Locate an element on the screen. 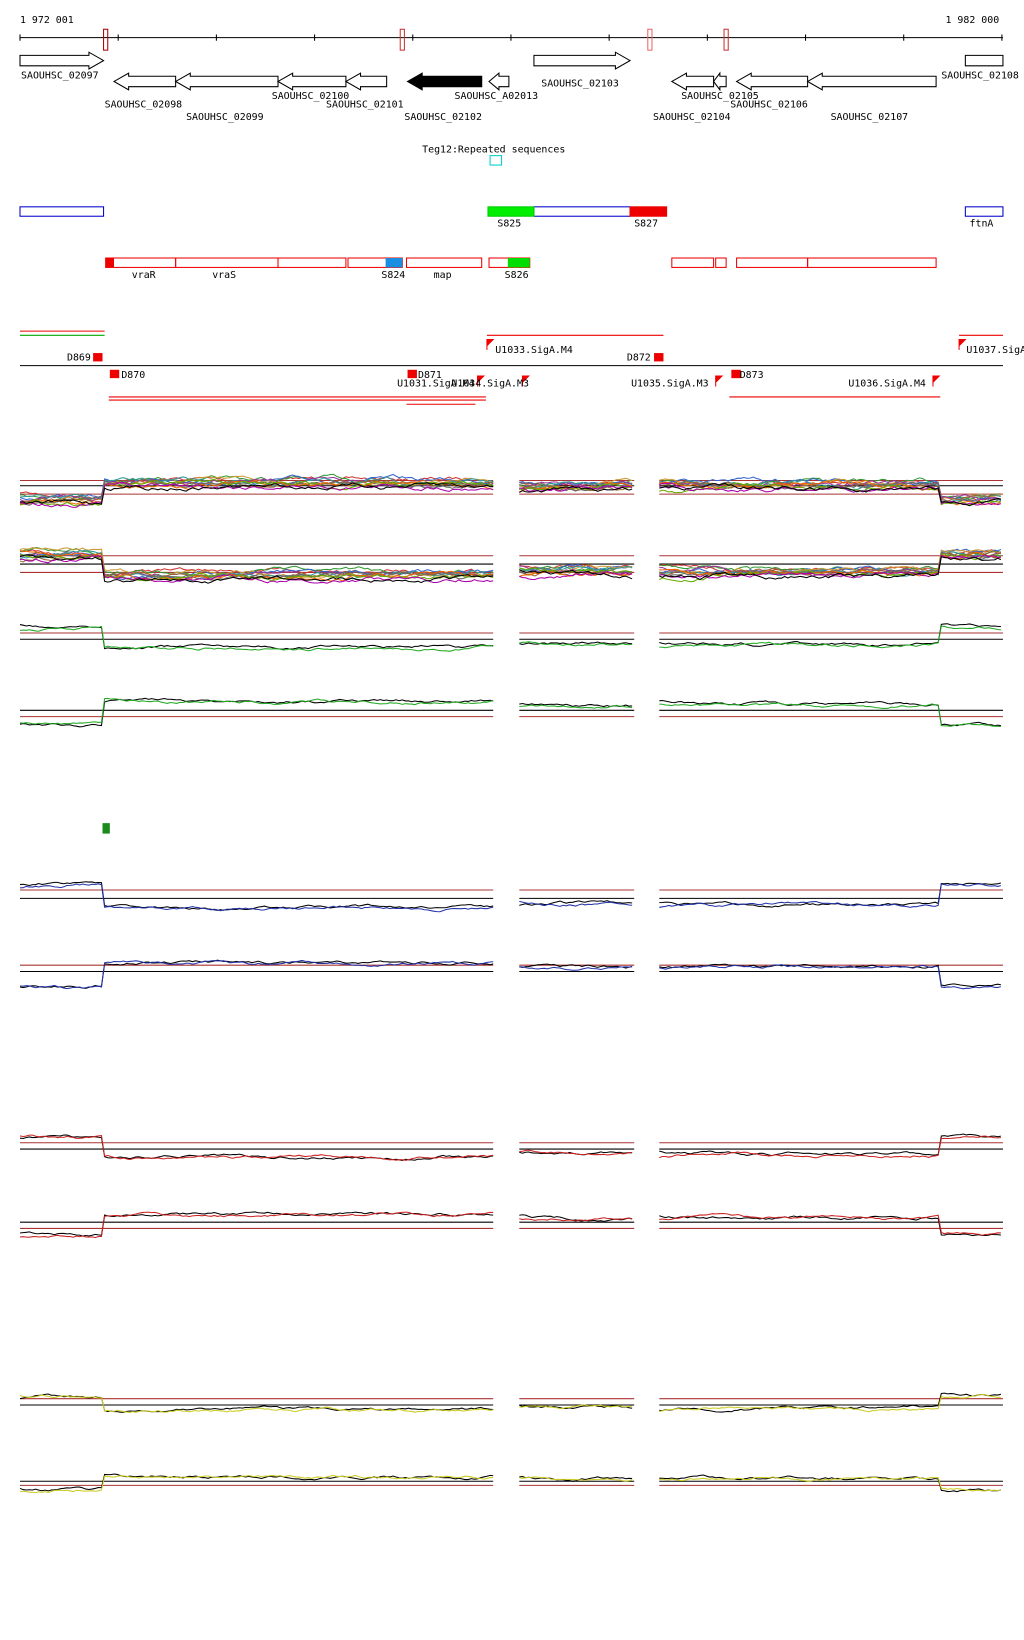  feature-label: map is located at coordinates (443, 275).